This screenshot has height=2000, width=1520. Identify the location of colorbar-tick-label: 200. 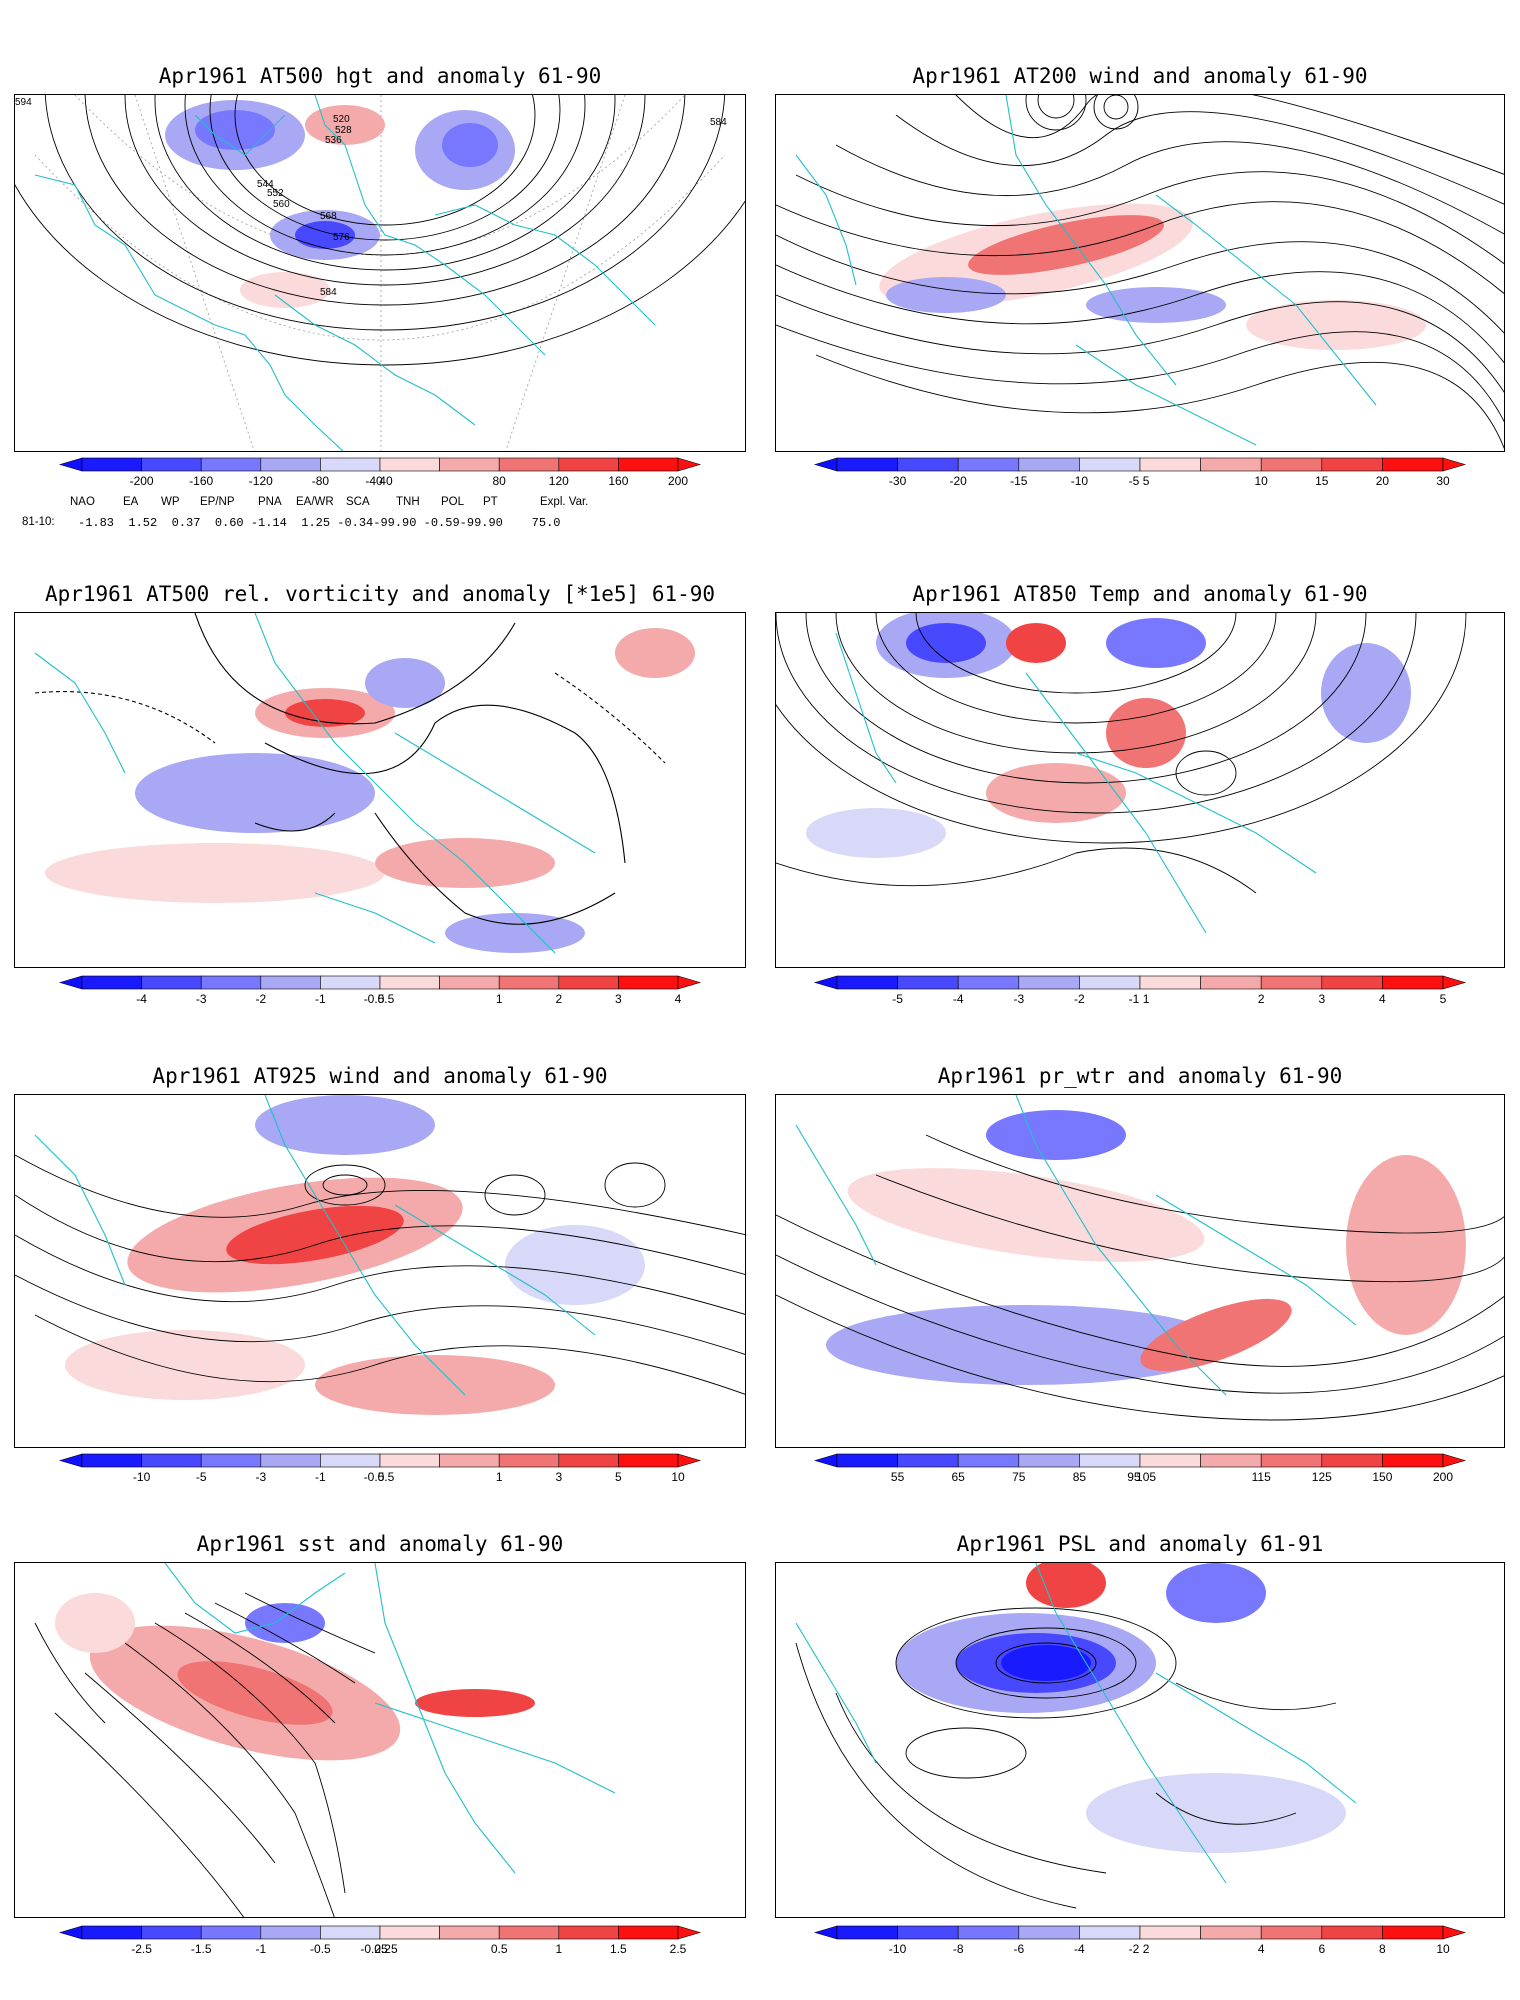
(1443, 1477).